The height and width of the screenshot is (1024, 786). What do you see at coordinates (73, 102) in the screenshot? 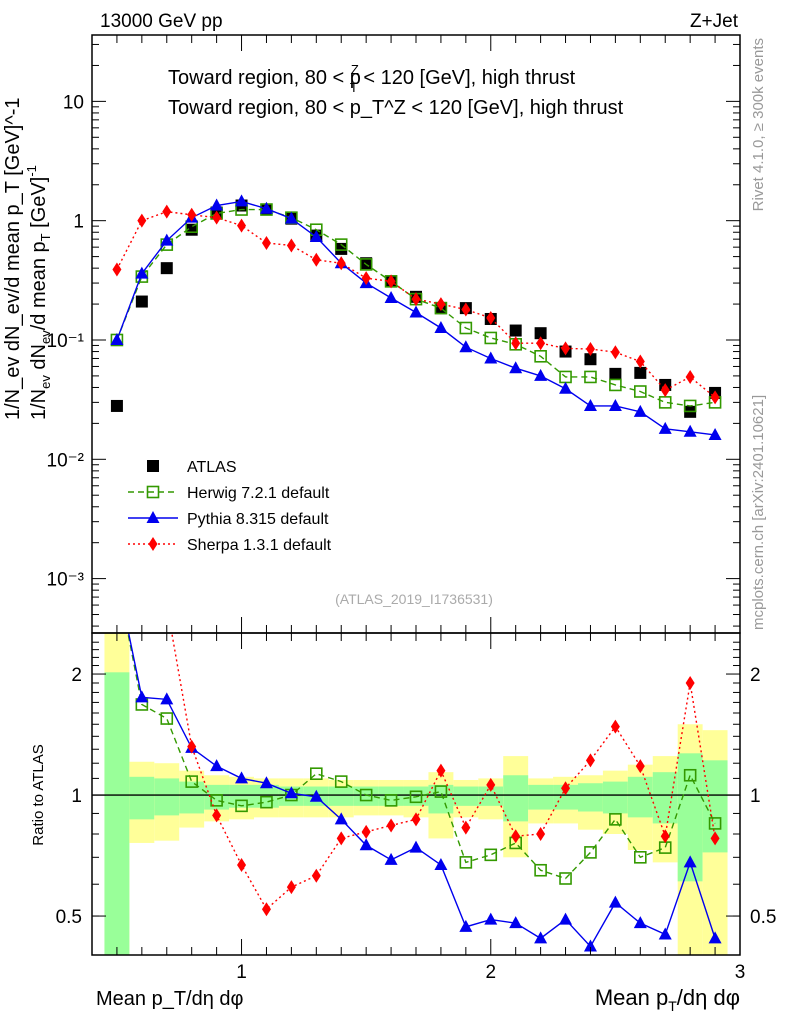
I see `main-y-tick-label: 10` at bounding box center [73, 102].